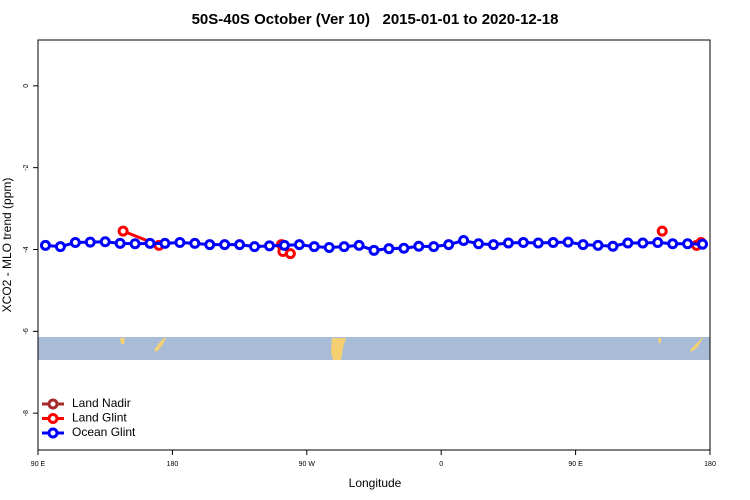 Image resolution: width=750 pixels, height=500 pixels. What do you see at coordinates (411, 349) in the screenshot?
I see `map-land` at bounding box center [411, 349].